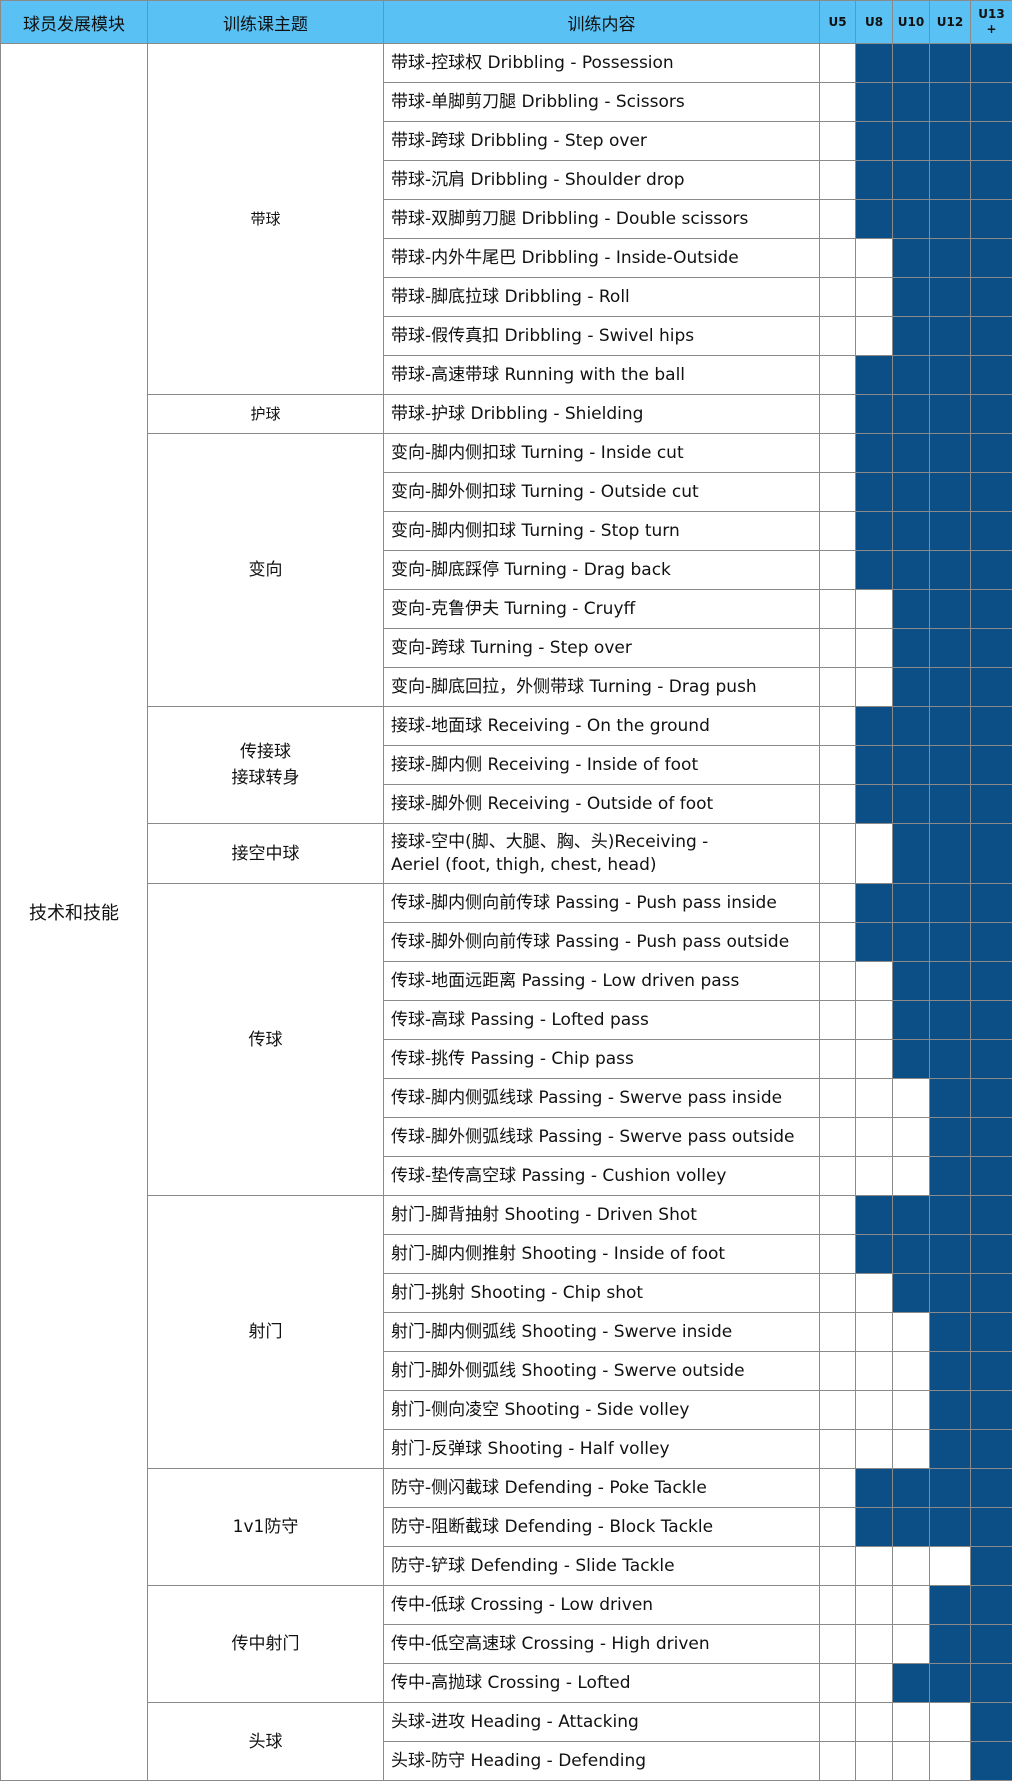 The width and height of the screenshot is (1012, 1781). Describe the element at coordinates (601, 22) in the screenshot. I see `header-content: 训练内容` at that location.